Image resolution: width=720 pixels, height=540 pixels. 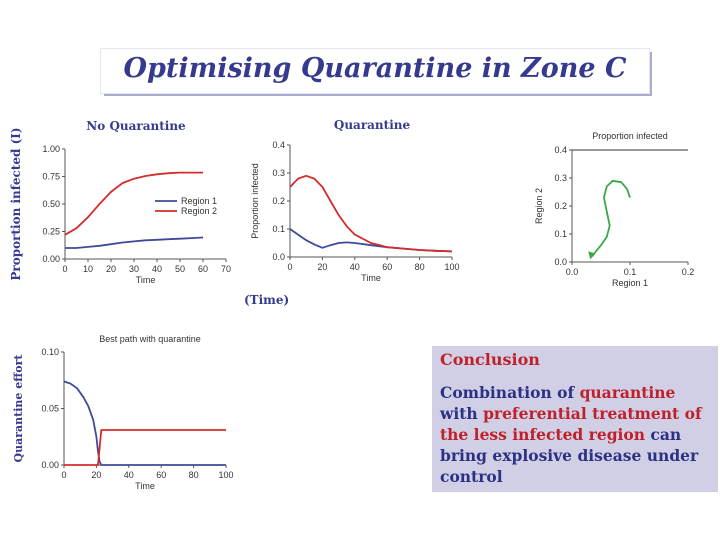 What do you see at coordinates (136, 126) in the screenshot?
I see `chart-title: No Quarantine` at bounding box center [136, 126].